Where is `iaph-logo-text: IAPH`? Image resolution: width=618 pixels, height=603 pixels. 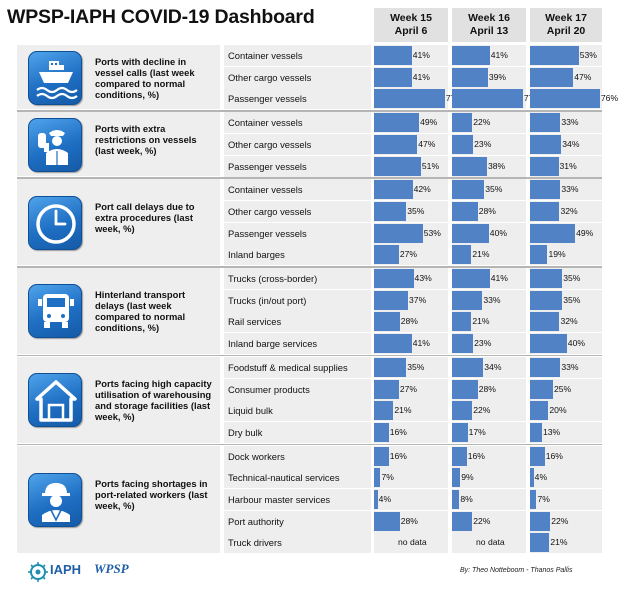 iaph-logo-text: IAPH is located at coordinates (66, 569).